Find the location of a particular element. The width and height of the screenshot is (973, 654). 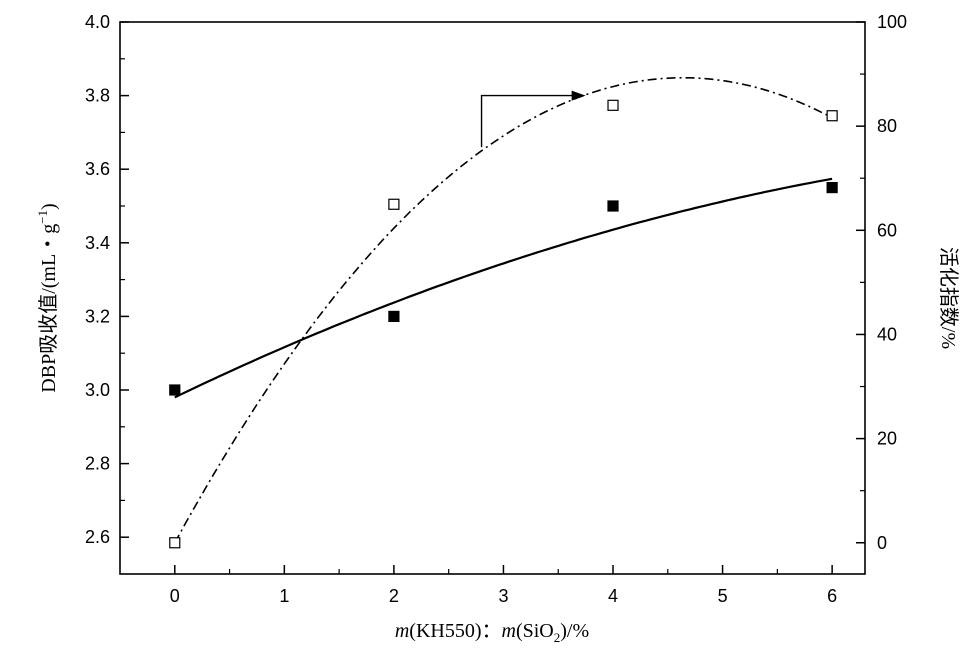

arrow-line is located at coordinates (527, 121).